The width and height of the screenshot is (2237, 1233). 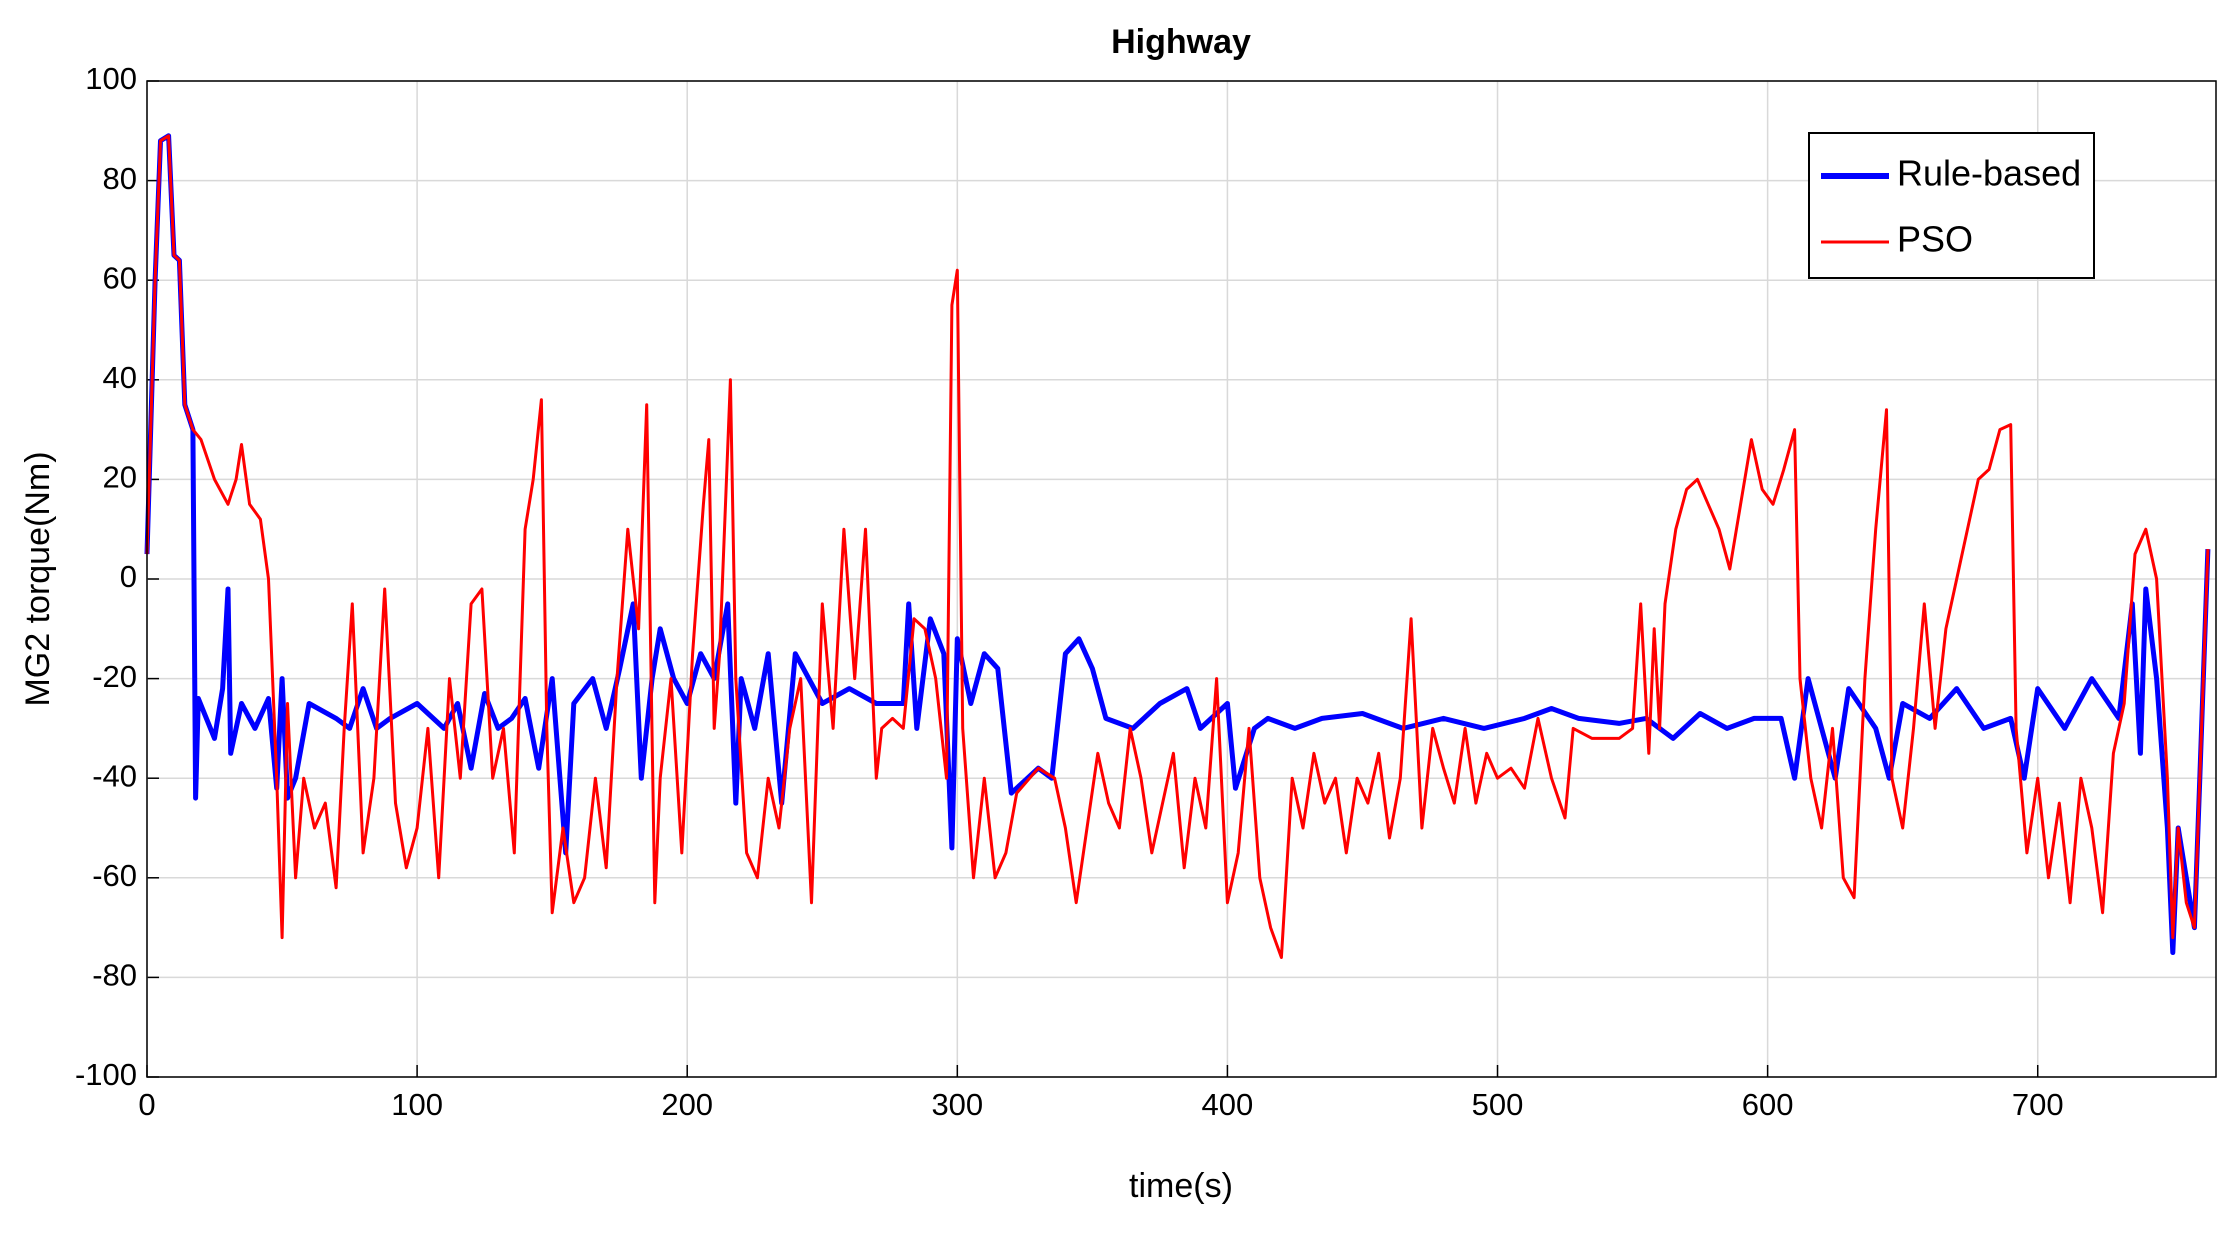 What do you see at coordinates (2038, 1104) in the screenshot?
I see `x-tick-label: 700` at bounding box center [2038, 1104].